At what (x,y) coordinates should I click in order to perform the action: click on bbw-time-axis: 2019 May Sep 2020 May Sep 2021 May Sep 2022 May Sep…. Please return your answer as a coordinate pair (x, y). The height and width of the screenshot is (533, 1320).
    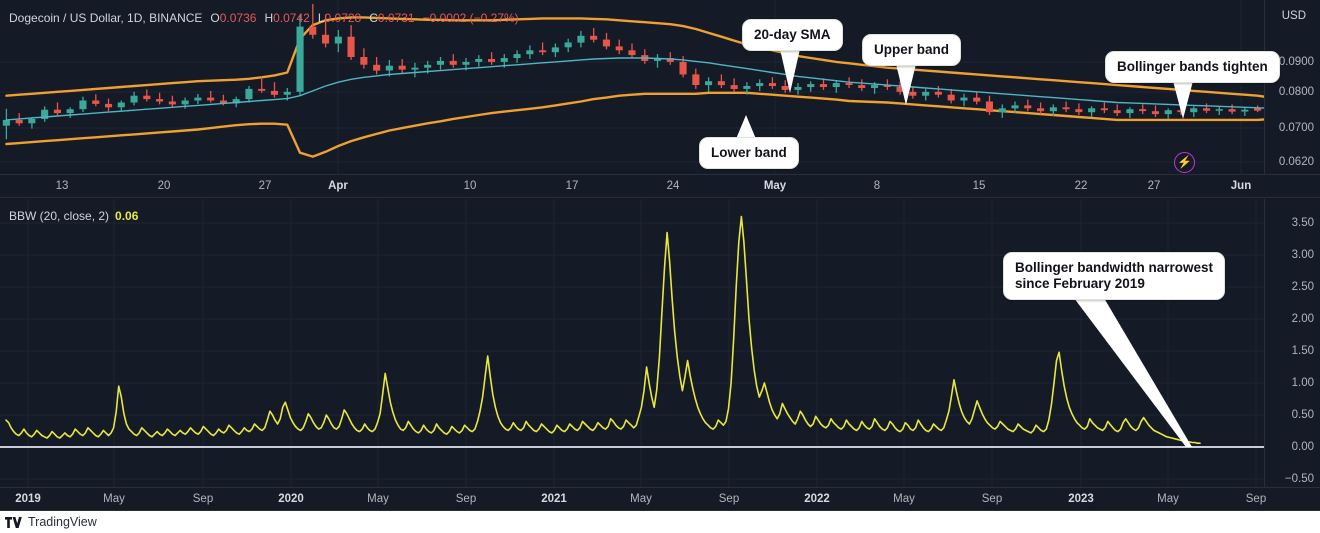
    Looking at the image, I should click on (660, 499).